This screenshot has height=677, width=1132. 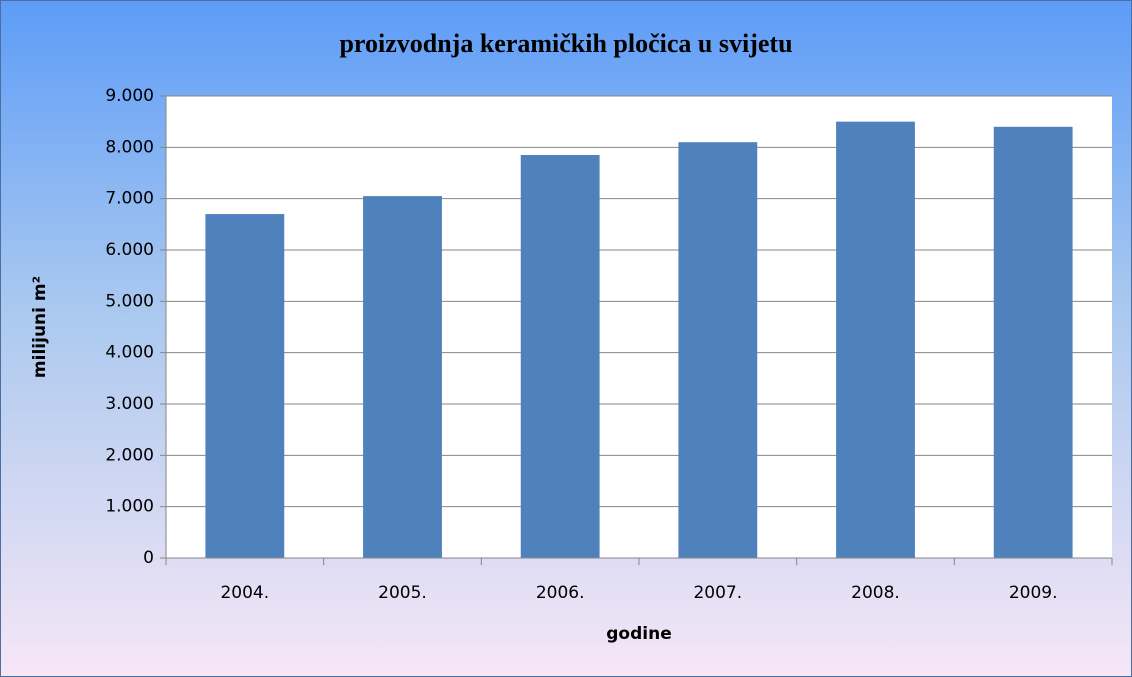 I want to click on x-tick-label: 2005., so click(x=402, y=593).